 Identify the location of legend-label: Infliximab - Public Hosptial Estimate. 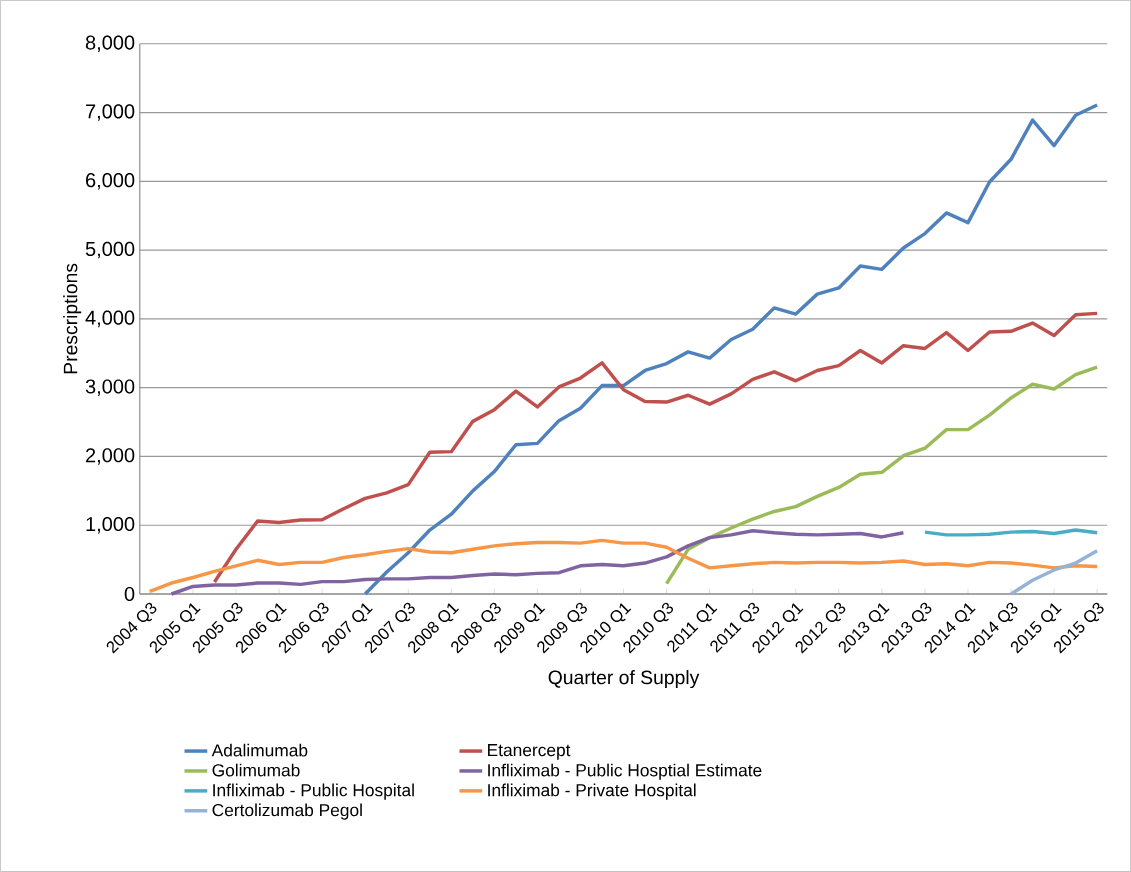
(625, 771).